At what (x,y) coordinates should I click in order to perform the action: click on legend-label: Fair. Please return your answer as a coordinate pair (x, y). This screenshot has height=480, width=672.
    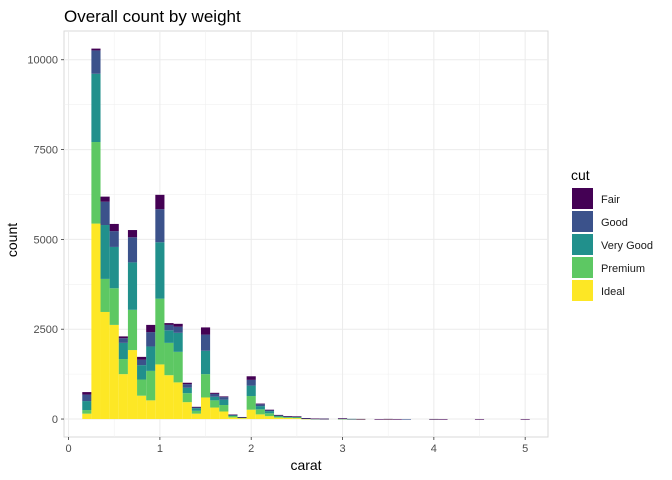
    Looking at the image, I should click on (610, 200).